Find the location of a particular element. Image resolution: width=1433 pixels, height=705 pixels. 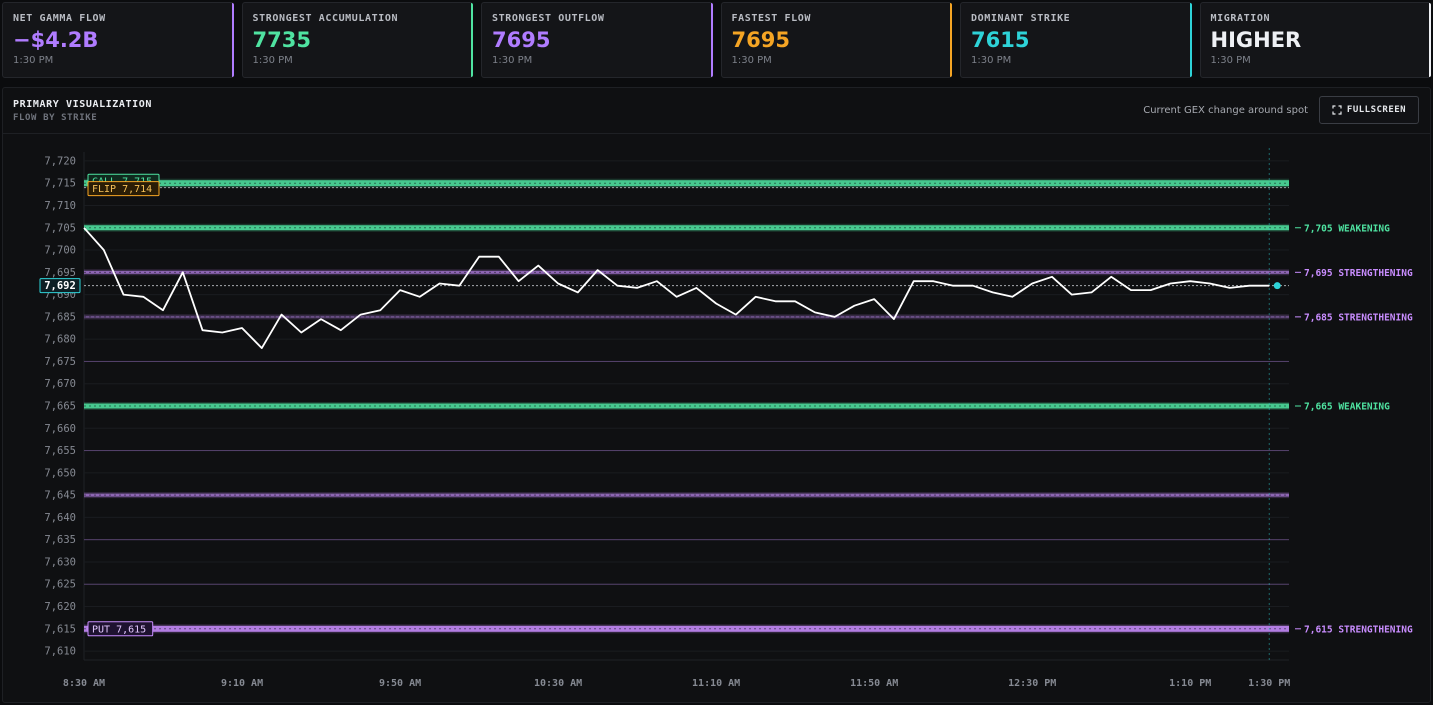

flip-tag-box is located at coordinates (123, 189).